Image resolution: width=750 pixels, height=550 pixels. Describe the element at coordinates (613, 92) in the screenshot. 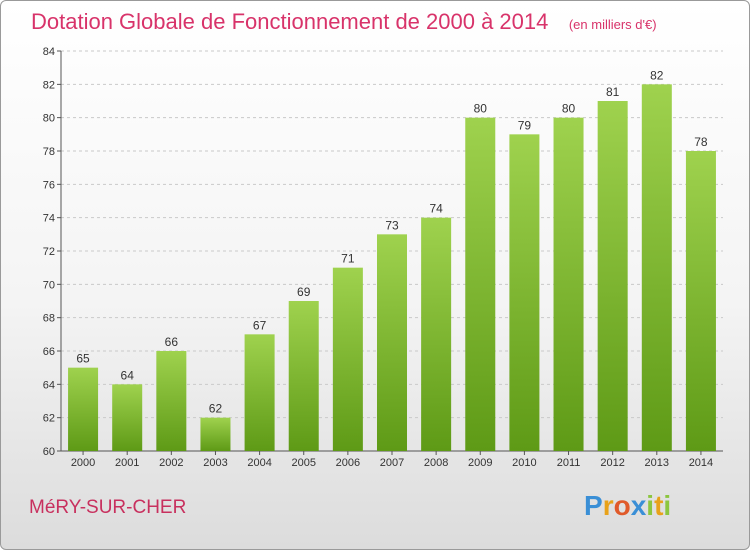

I see `bar-value-label: 81` at that location.